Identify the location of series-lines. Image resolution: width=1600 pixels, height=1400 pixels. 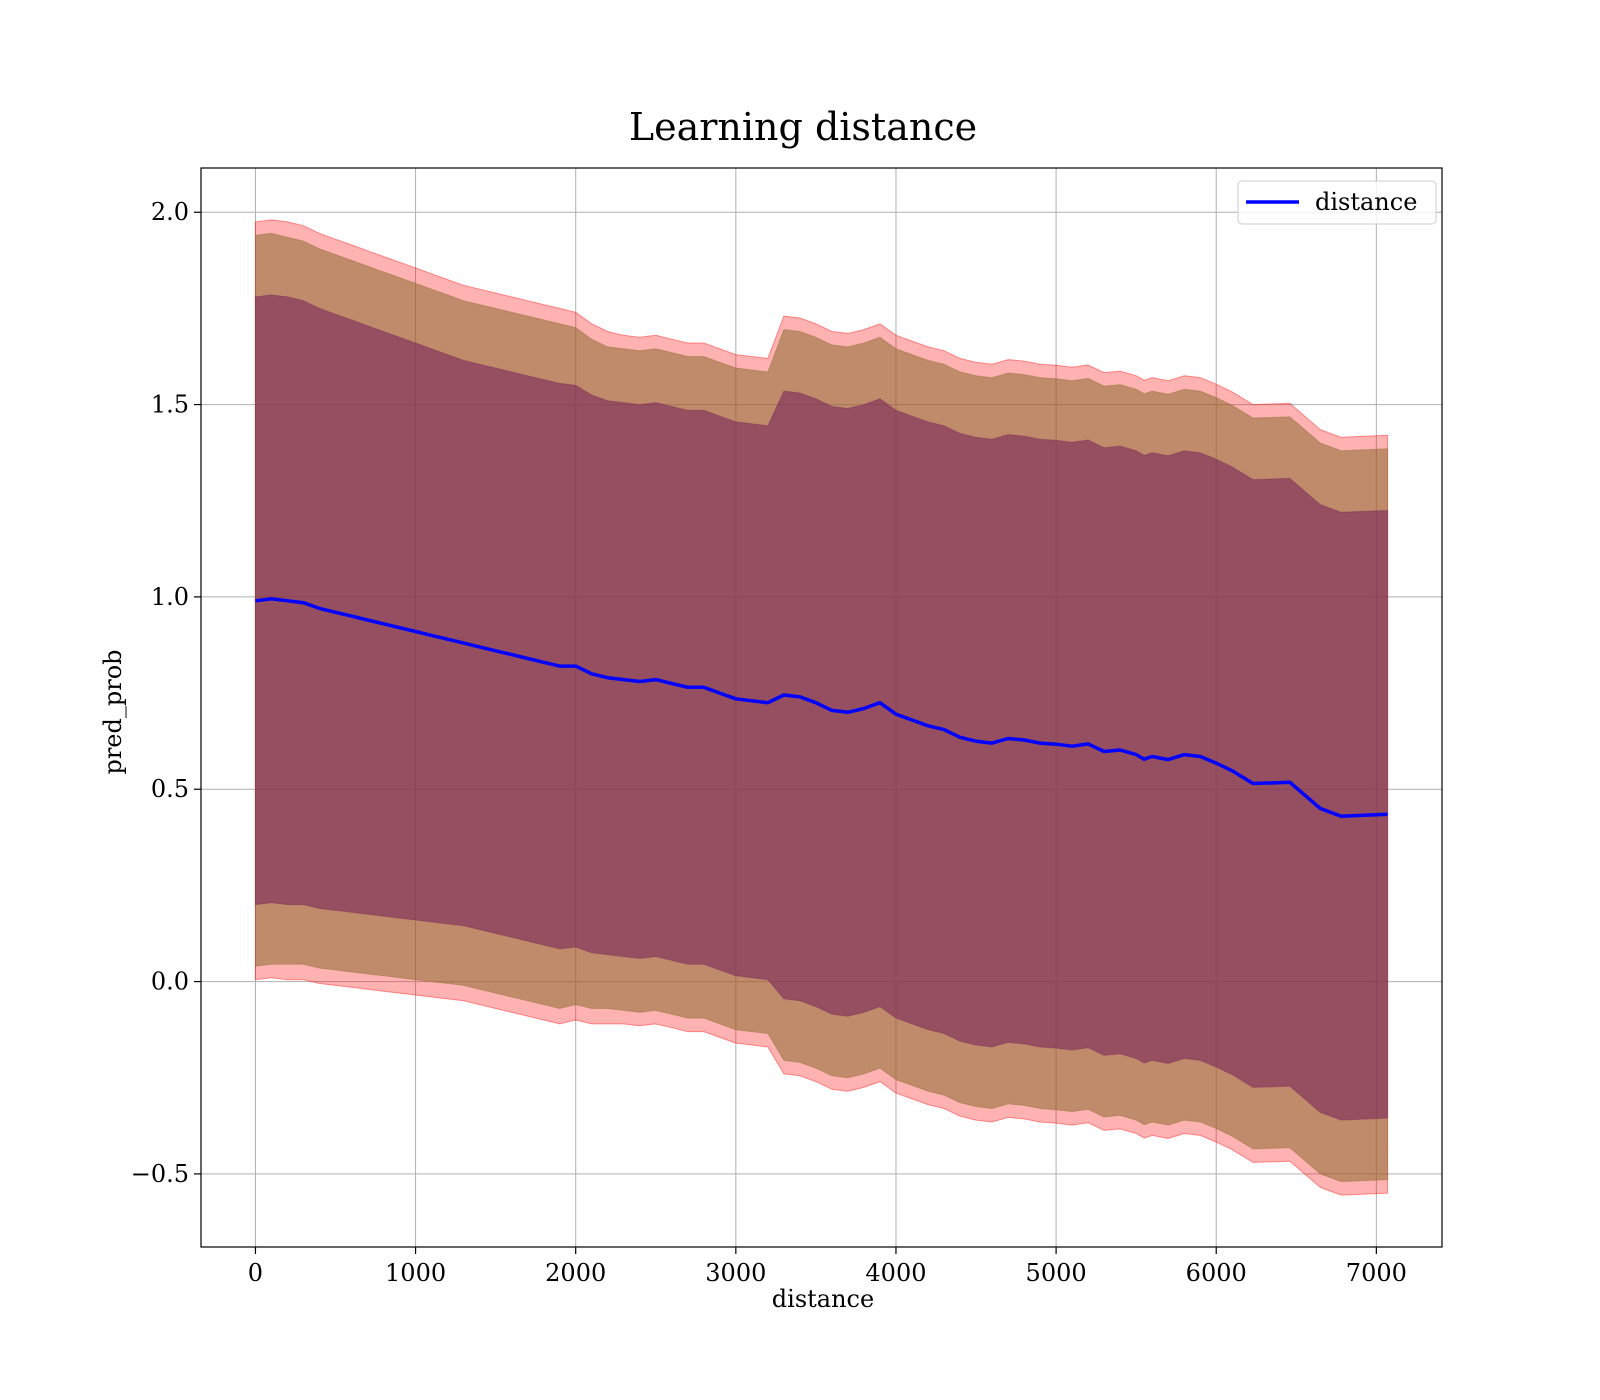
(821, 707).